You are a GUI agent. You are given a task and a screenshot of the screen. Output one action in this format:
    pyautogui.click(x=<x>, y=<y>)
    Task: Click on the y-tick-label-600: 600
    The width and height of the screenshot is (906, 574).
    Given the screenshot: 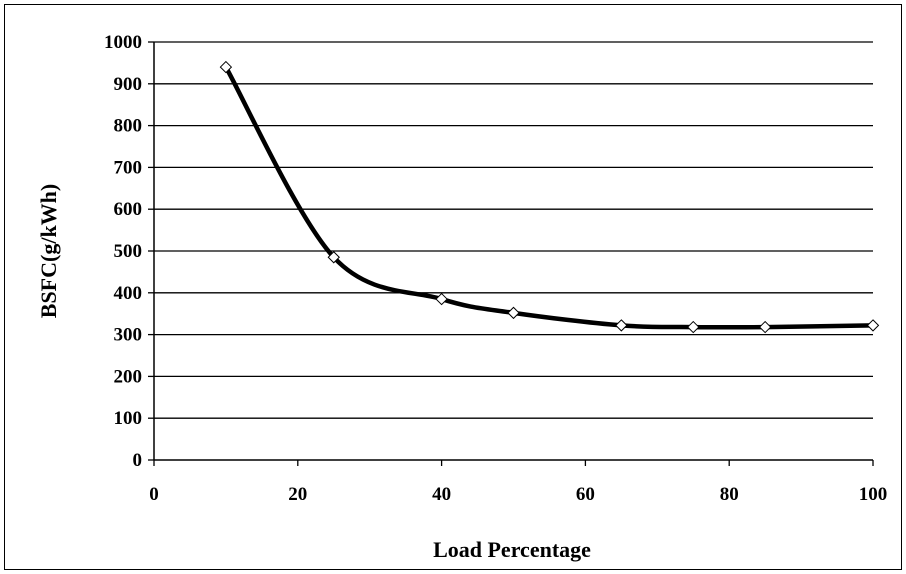 What is the action you would take?
    pyautogui.click(x=128, y=209)
    